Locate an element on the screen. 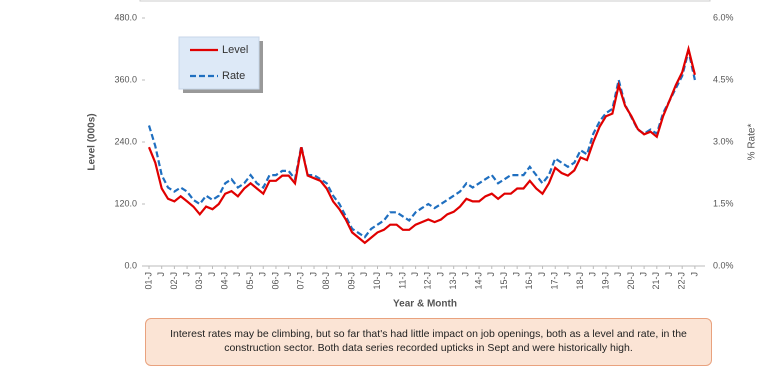 Image resolution: width=778 pixels, height=373 pixels. x-tick-label: 02-J is located at coordinates (174, 281).